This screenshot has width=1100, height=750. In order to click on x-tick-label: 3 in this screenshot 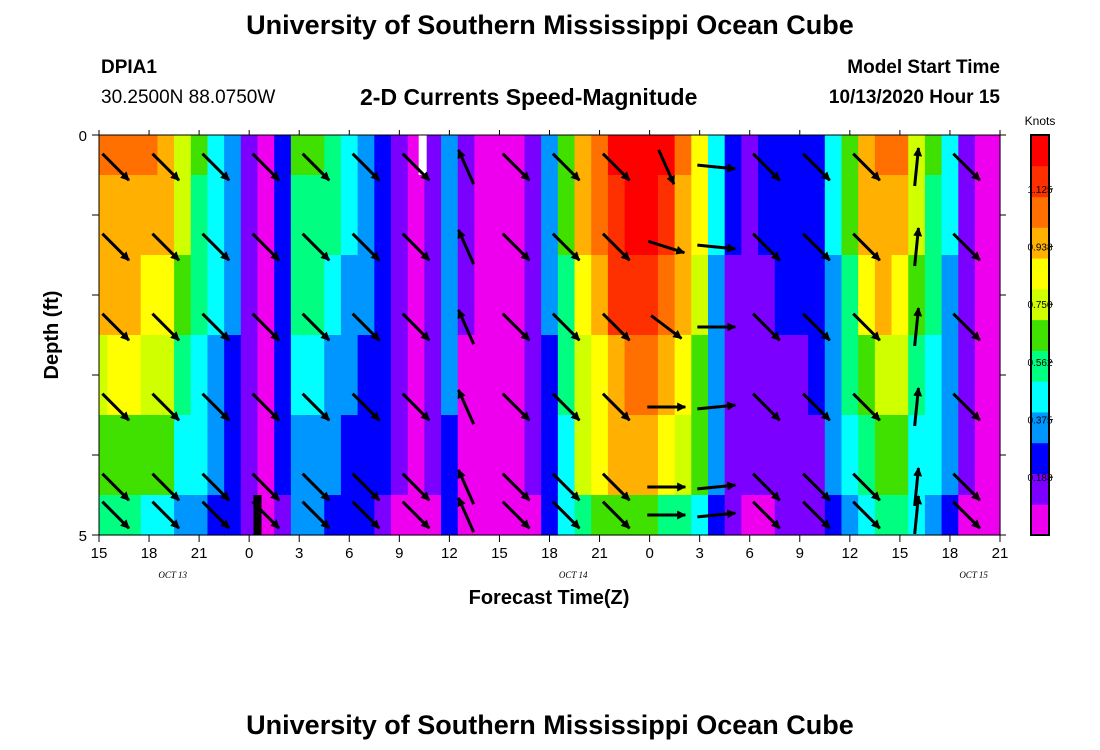, I will do `click(299, 553)`.